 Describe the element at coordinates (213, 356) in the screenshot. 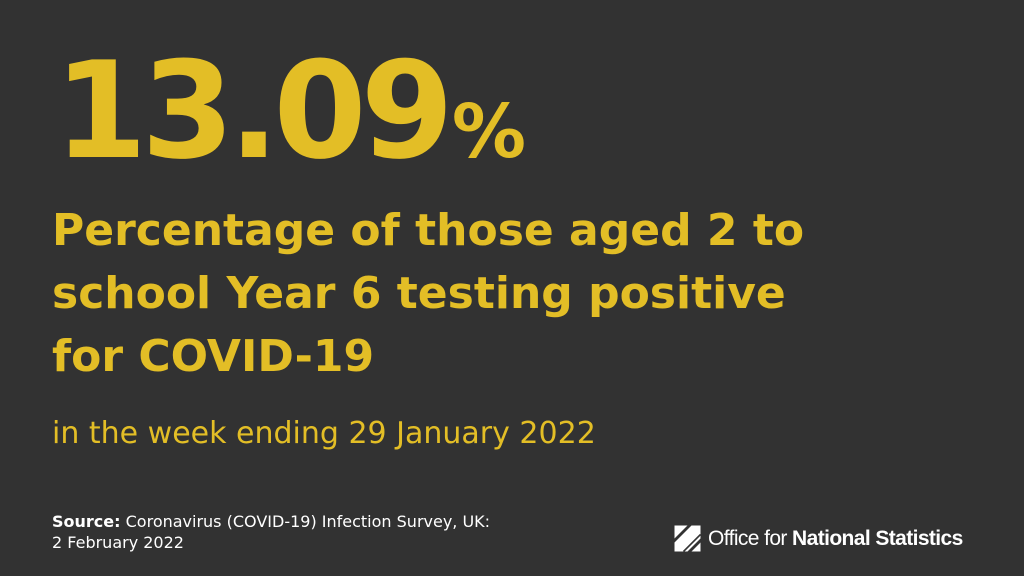

I see `description-line: for COVID-19` at that location.